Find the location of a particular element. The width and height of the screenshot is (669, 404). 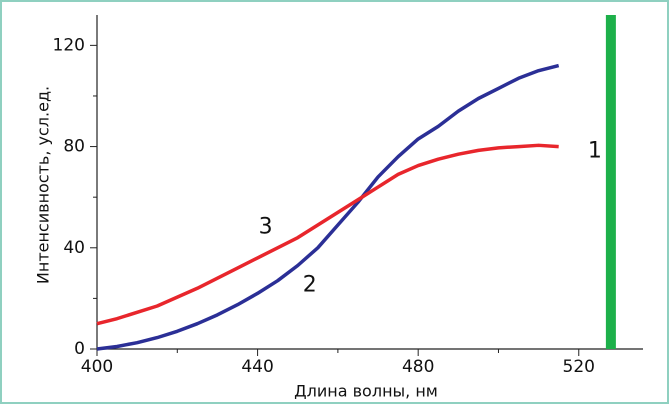

y-tick-label: 0 is located at coordinates (79, 349).